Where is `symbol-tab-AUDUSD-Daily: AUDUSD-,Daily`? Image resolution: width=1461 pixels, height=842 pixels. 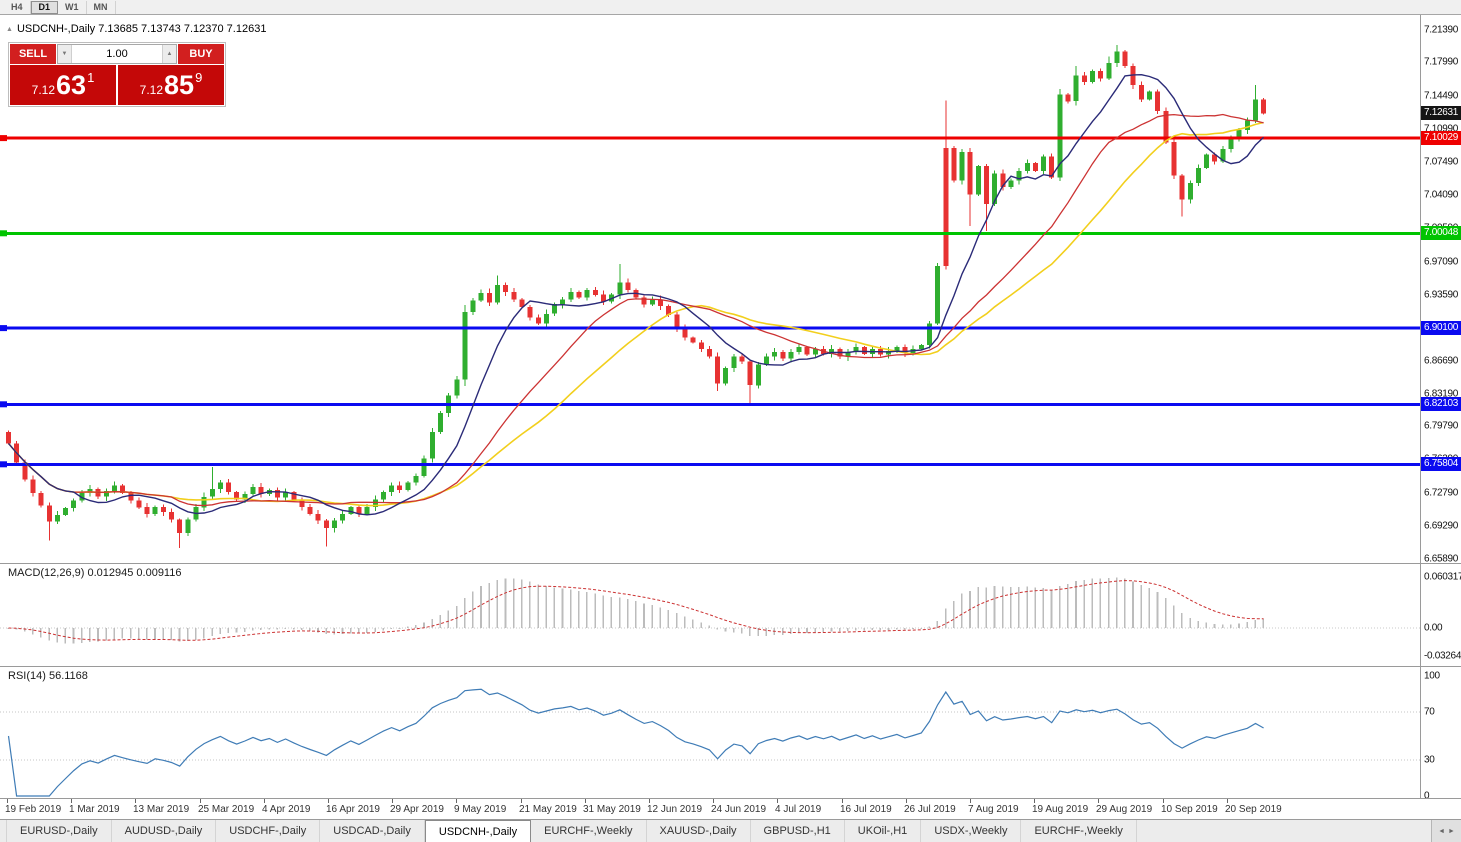 symbol-tab-AUDUSD-Daily: AUDUSD-,Daily is located at coordinates (164, 831).